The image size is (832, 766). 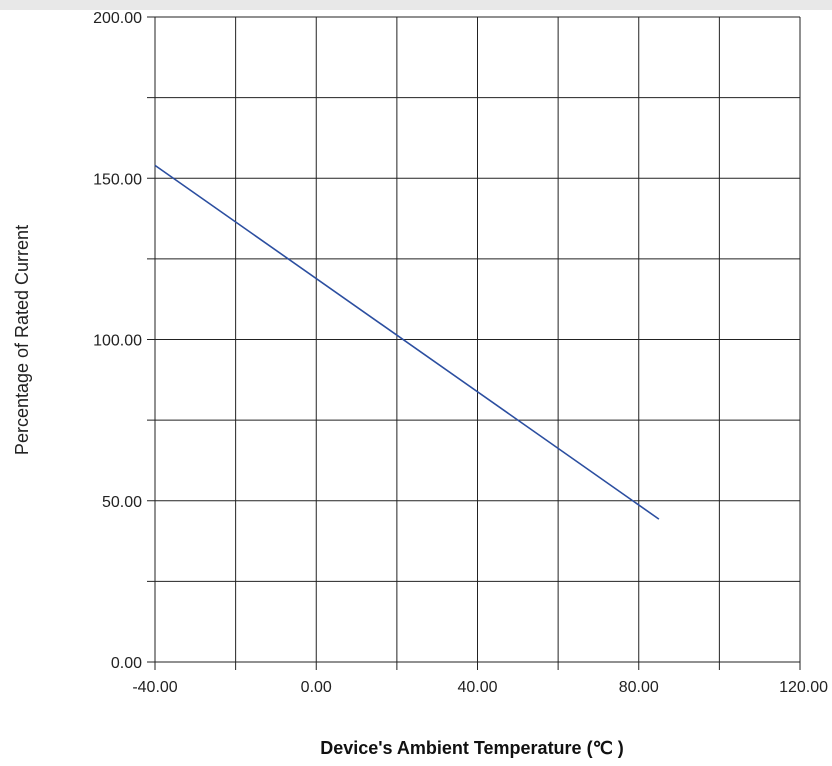 What do you see at coordinates (117, 179) in the screenshot?
I see `y-tick-label-6: 150.00` at bounding box center [117, 179].